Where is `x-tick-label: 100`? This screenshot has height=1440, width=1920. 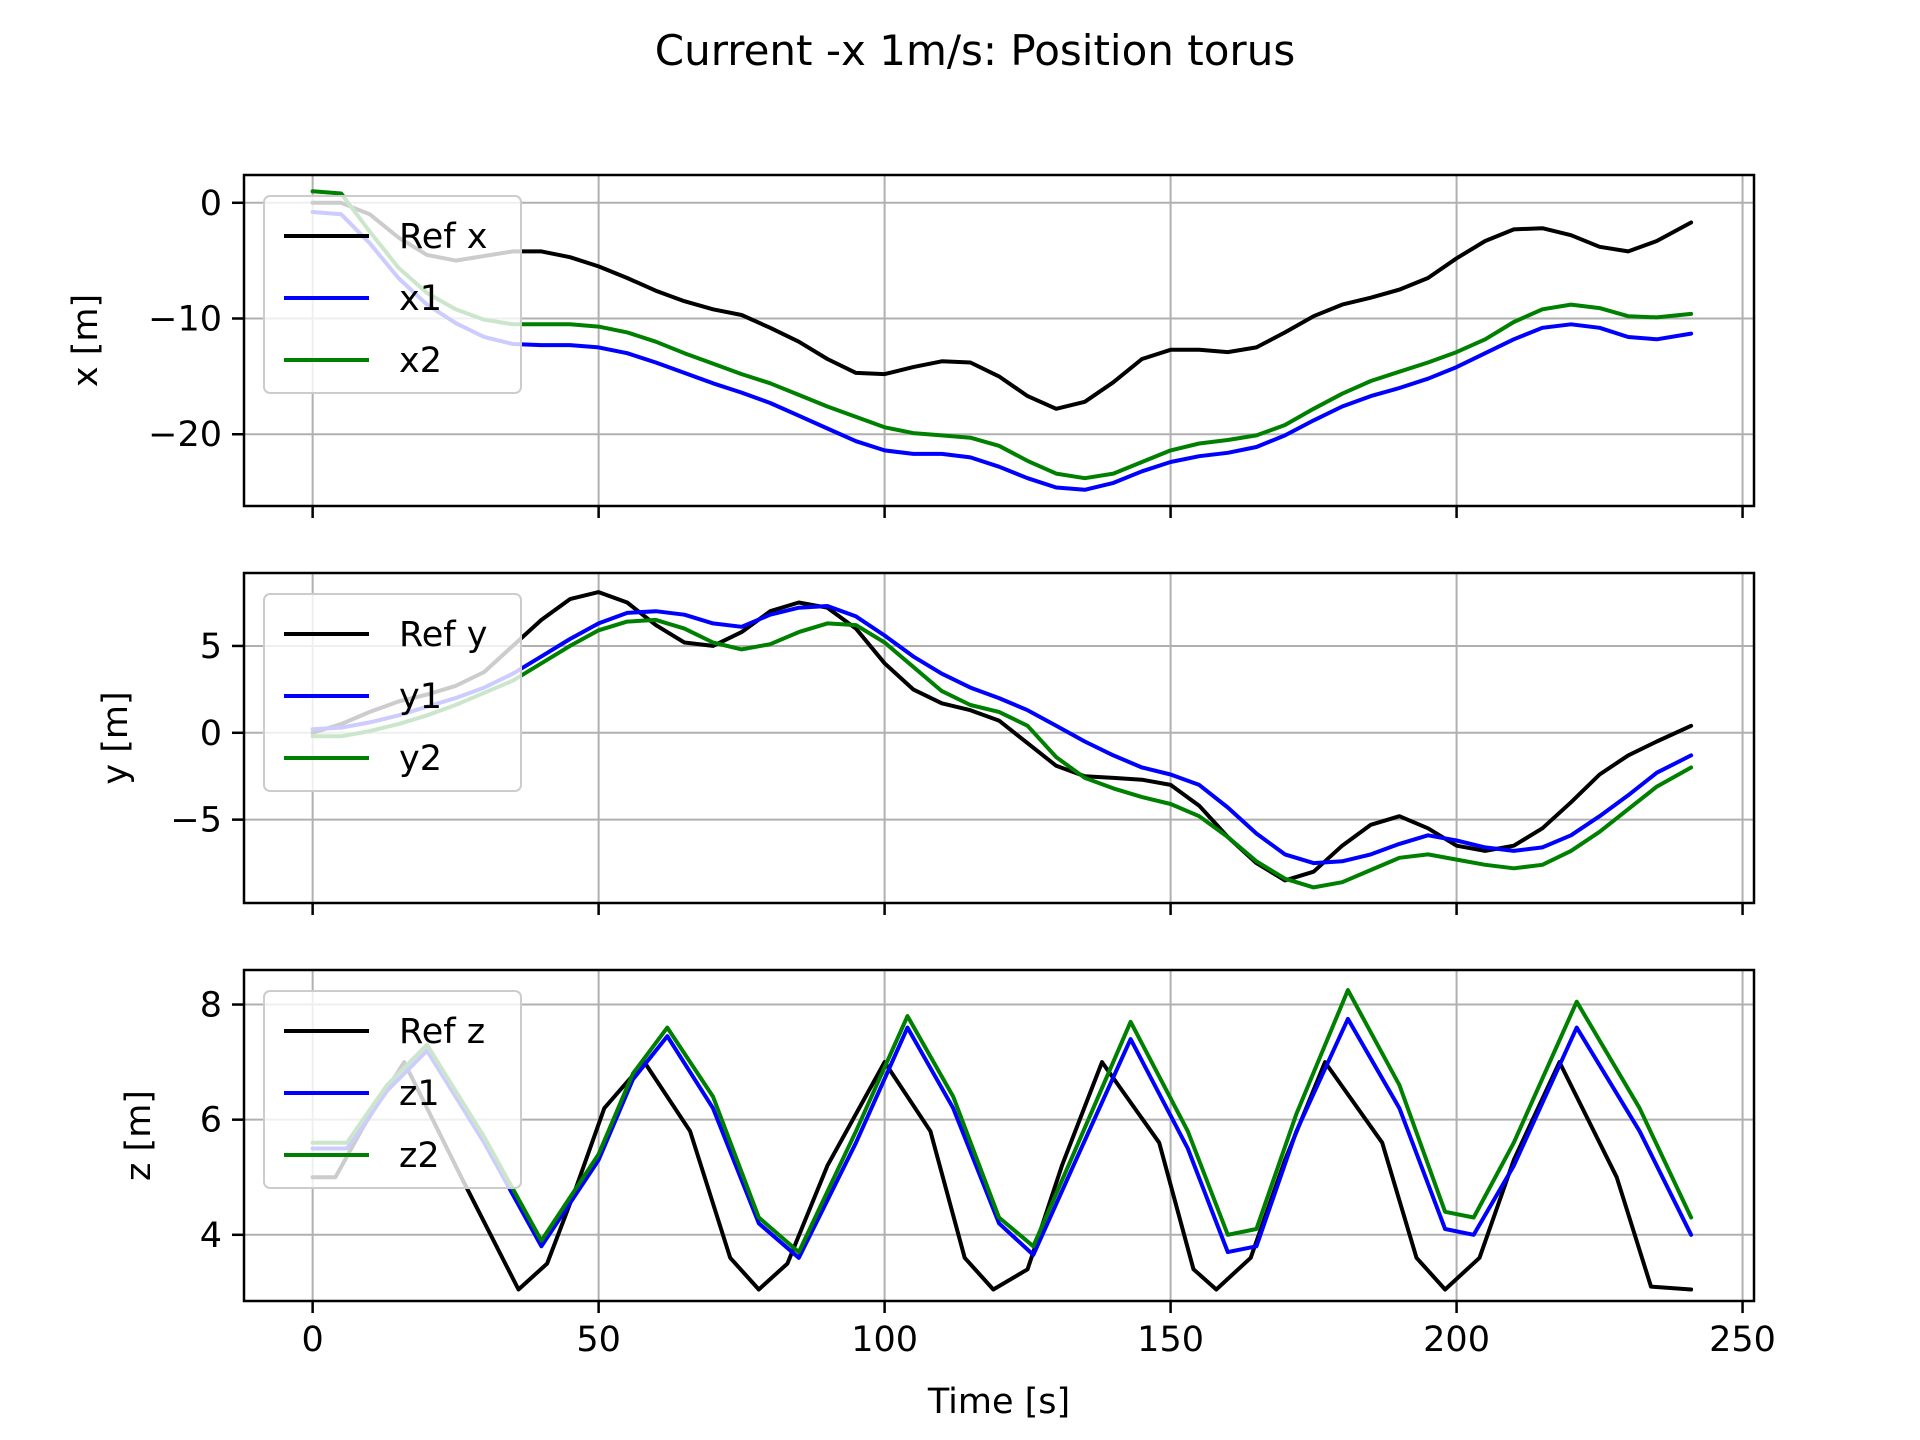 x-tick-label: 100 is located at coordinates (884, 1340).